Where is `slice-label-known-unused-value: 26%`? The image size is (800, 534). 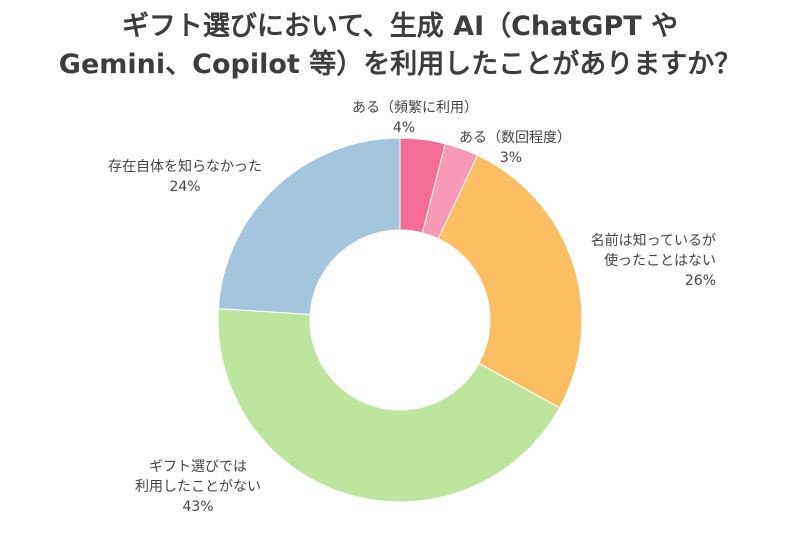
slice-label-known-unused-value: 26% is located at coordinates (700, 281).